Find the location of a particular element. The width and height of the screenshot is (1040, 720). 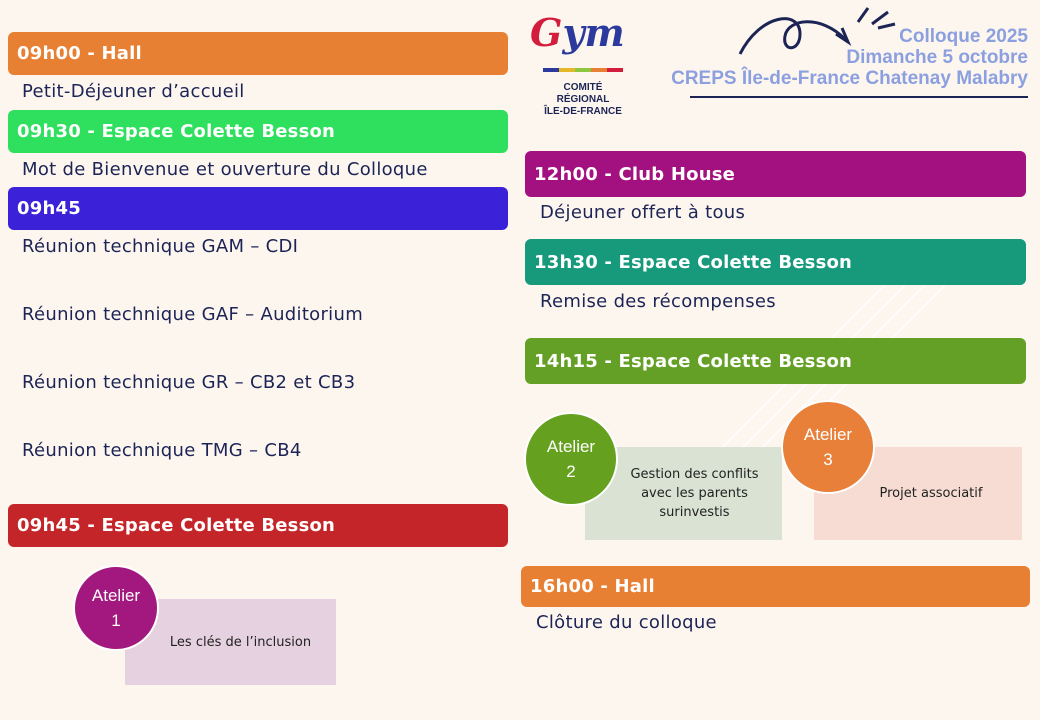

atelier1-text: Les clés de l’inclusion is located at coordinates (240, 642).